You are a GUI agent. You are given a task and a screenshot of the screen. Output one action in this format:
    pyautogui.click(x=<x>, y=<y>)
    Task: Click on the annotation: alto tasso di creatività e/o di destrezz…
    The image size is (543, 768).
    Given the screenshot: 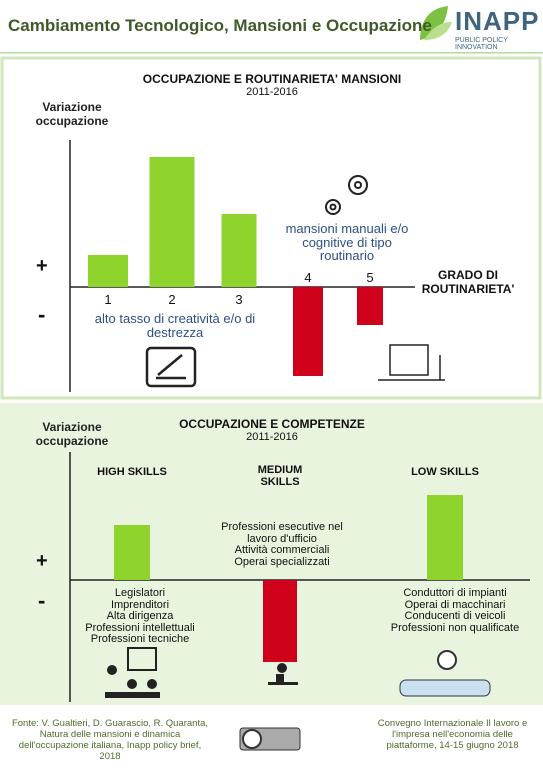 What is the action you would take?
    pyautogui.click(x=175, y=325)
    